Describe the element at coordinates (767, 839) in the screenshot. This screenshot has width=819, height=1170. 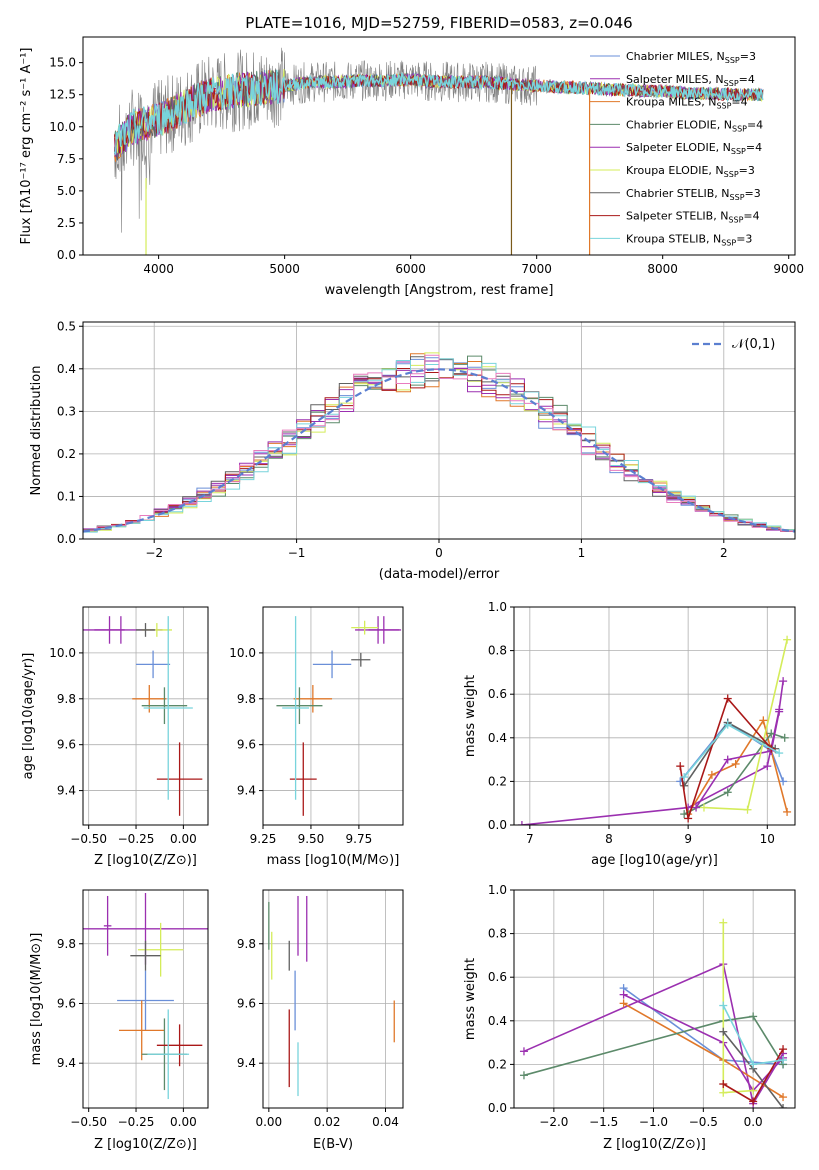
I see `x-tick-label: 10` at that location.